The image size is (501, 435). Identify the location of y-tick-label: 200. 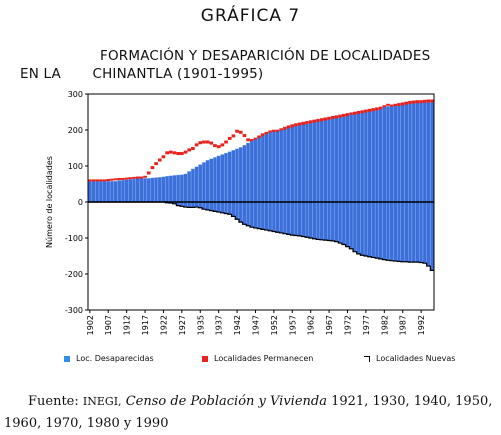
(75, 130).